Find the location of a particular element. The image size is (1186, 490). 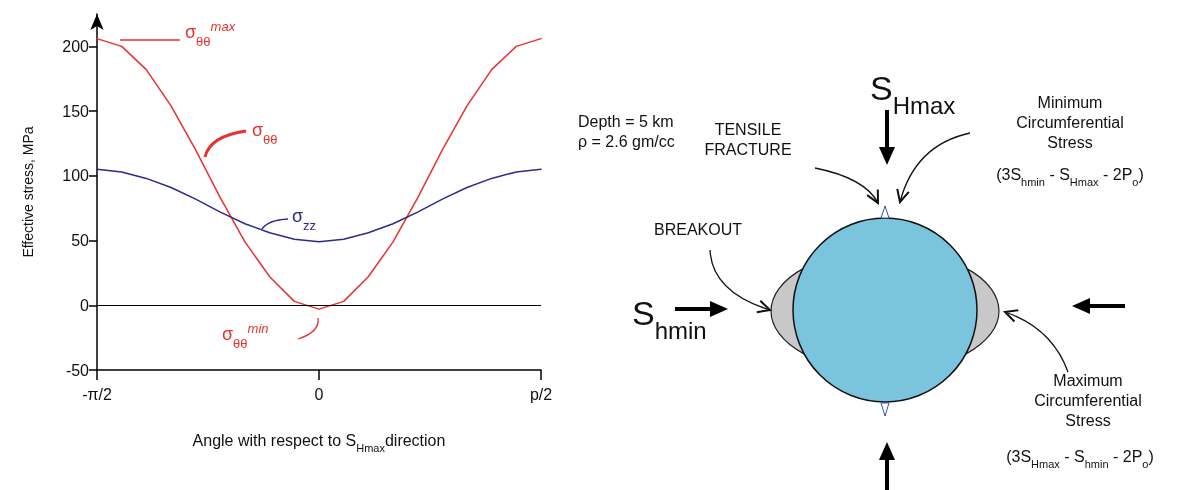

text: (3S$_{hmin}$ - S$_{Hmax}$ - 2P$_{o}$) is located at coordinates (1070, 177).